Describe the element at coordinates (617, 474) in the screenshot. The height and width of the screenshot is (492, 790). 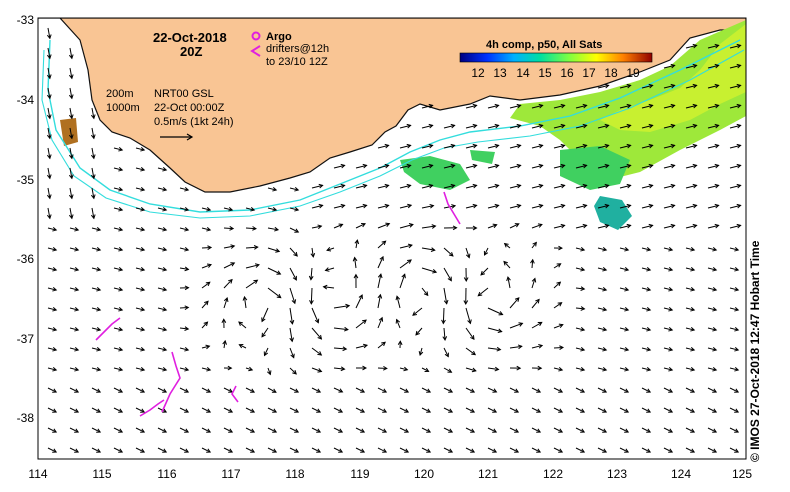
I see `lon-tick: 123` at that location.